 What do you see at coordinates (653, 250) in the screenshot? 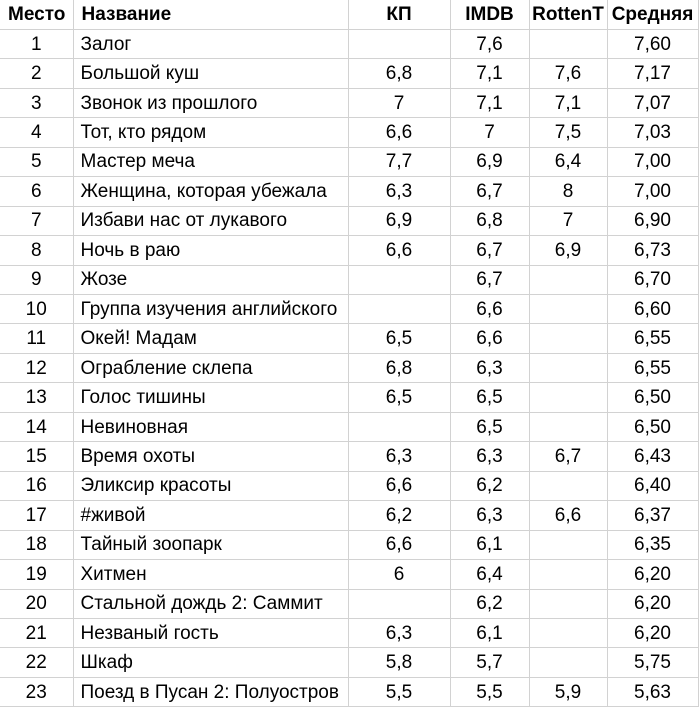
I see `avg-cell: 6,73` at bounding box center [653, 250].